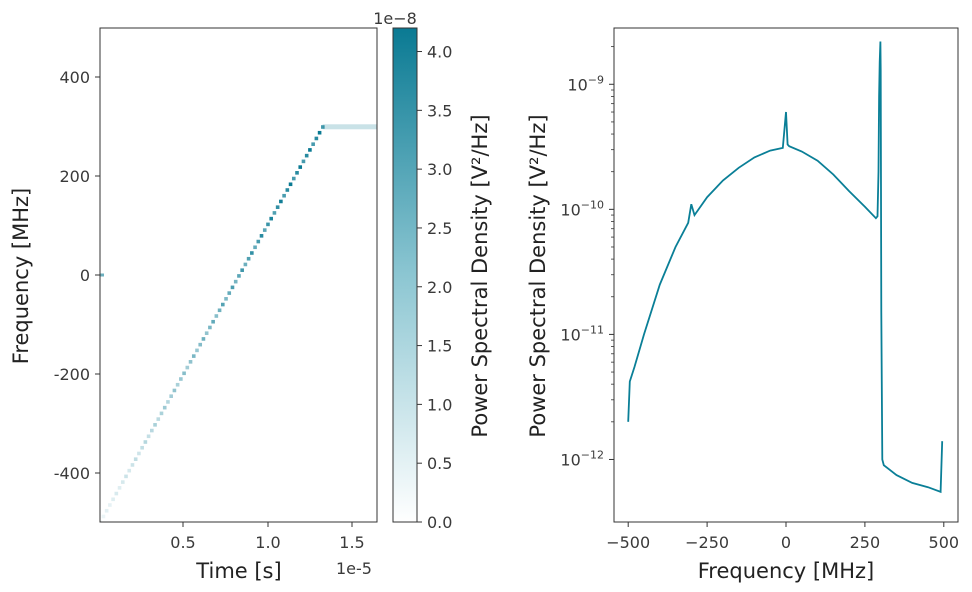  I want to click on y-axis-label: Frequency [MHz], so click(21, 276).